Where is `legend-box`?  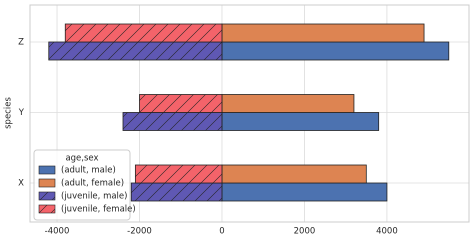 legend-box is located at coordinates (82, 185).